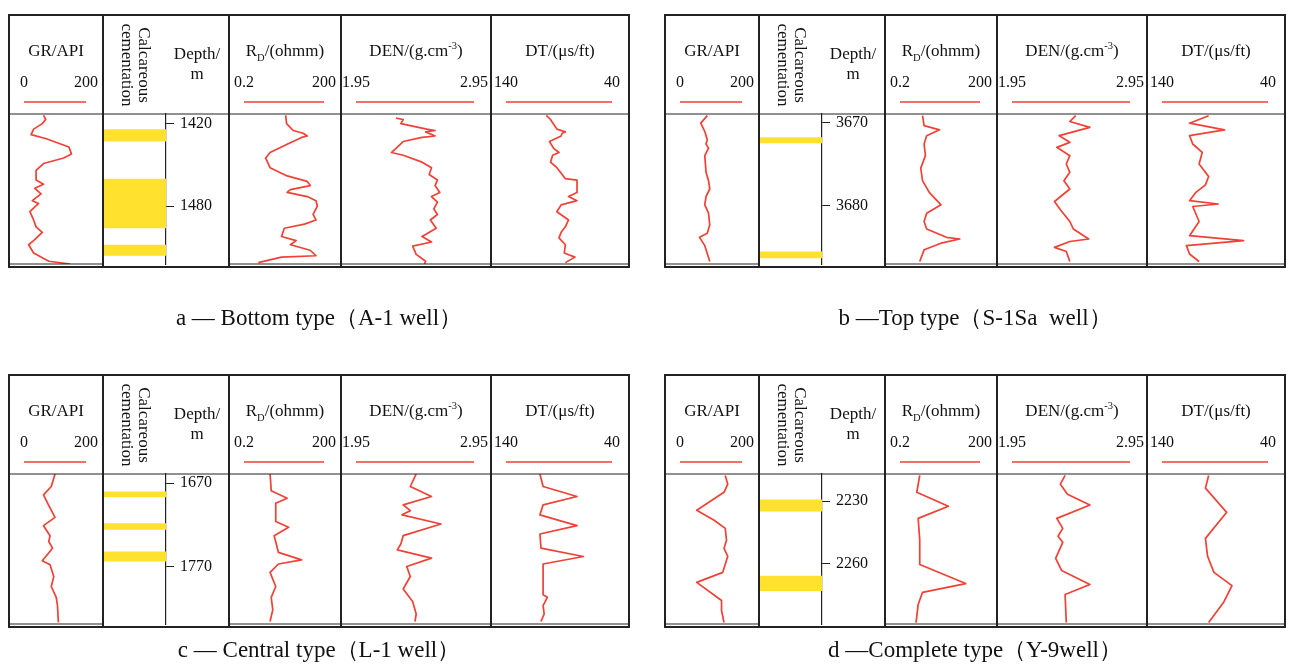  I want to click on y-tick-label: 2230, so click(852, 500).